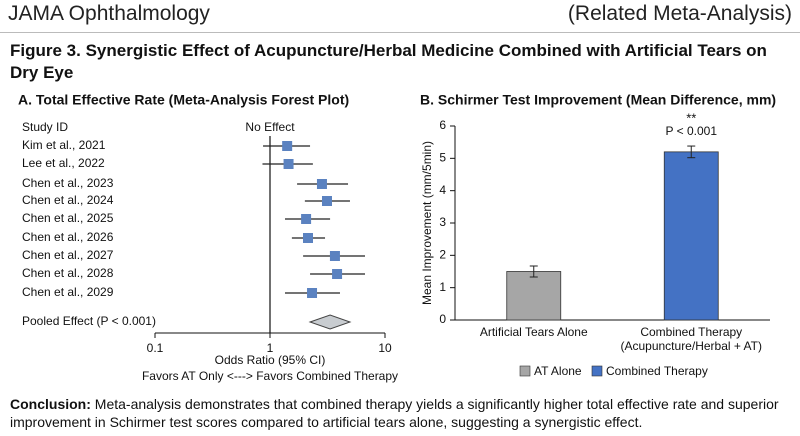  What do you see at coordinates (442, 319) in the screenshot?
I see `y-tick-label: 0` at bounding box center [442, 319].